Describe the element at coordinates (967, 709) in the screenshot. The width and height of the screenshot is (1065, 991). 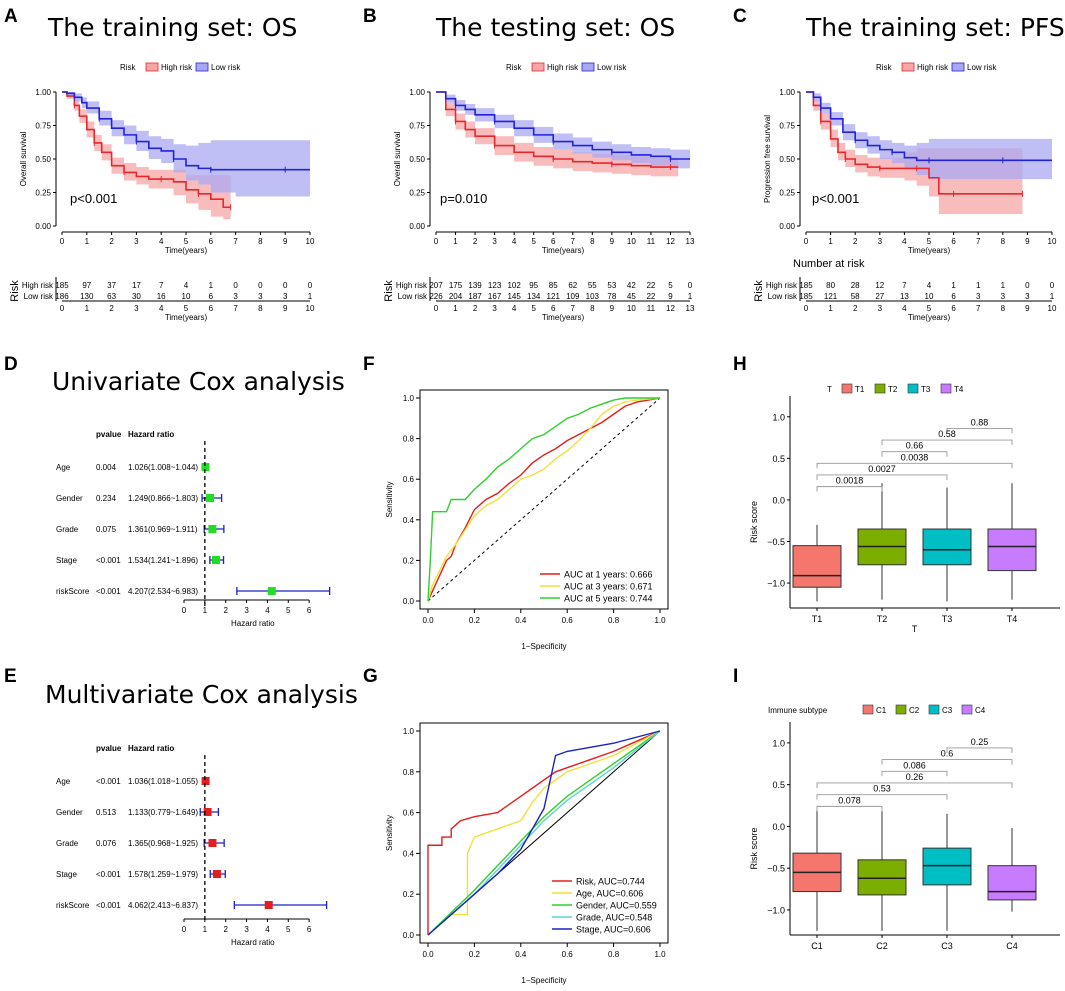
I see `legend-key` at that location.